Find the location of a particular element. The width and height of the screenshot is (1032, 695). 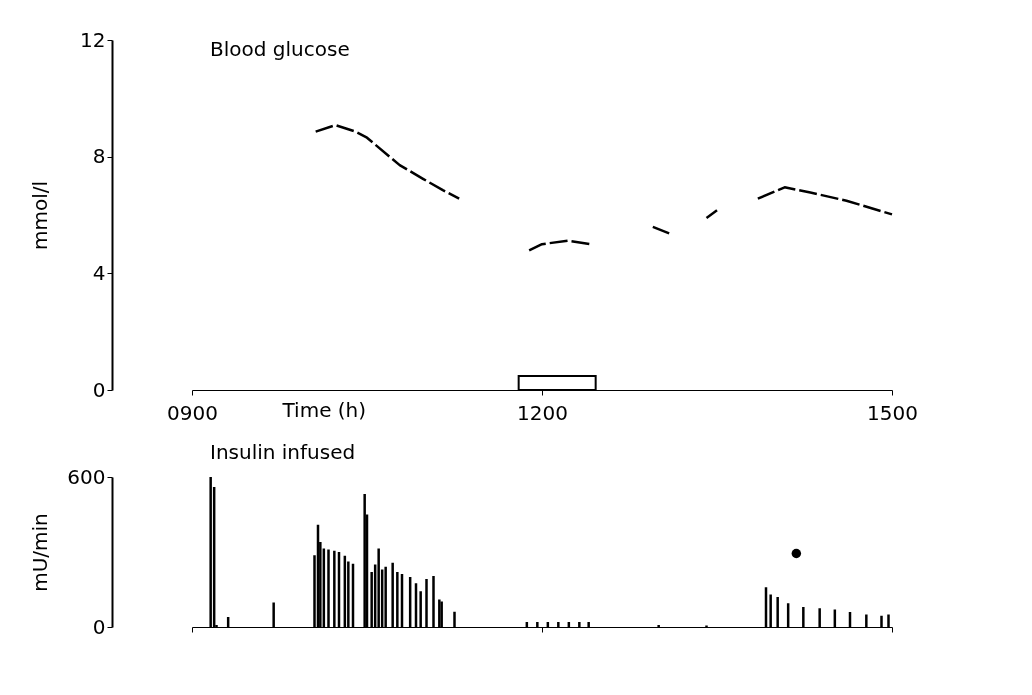

chart-title: Insulin infused is located at coordinates (283, 452).